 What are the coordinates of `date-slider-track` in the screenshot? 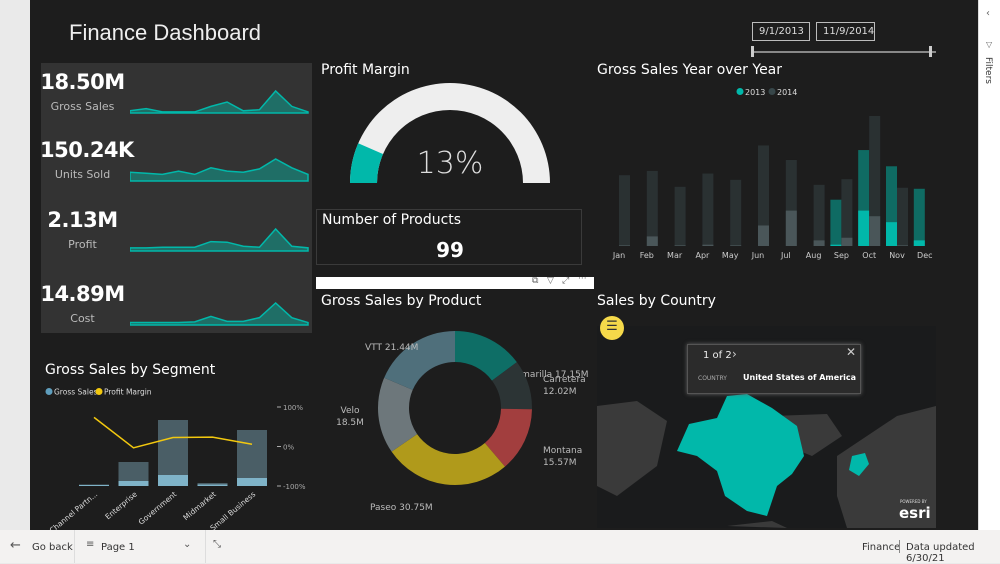 It's located at (844, 52).